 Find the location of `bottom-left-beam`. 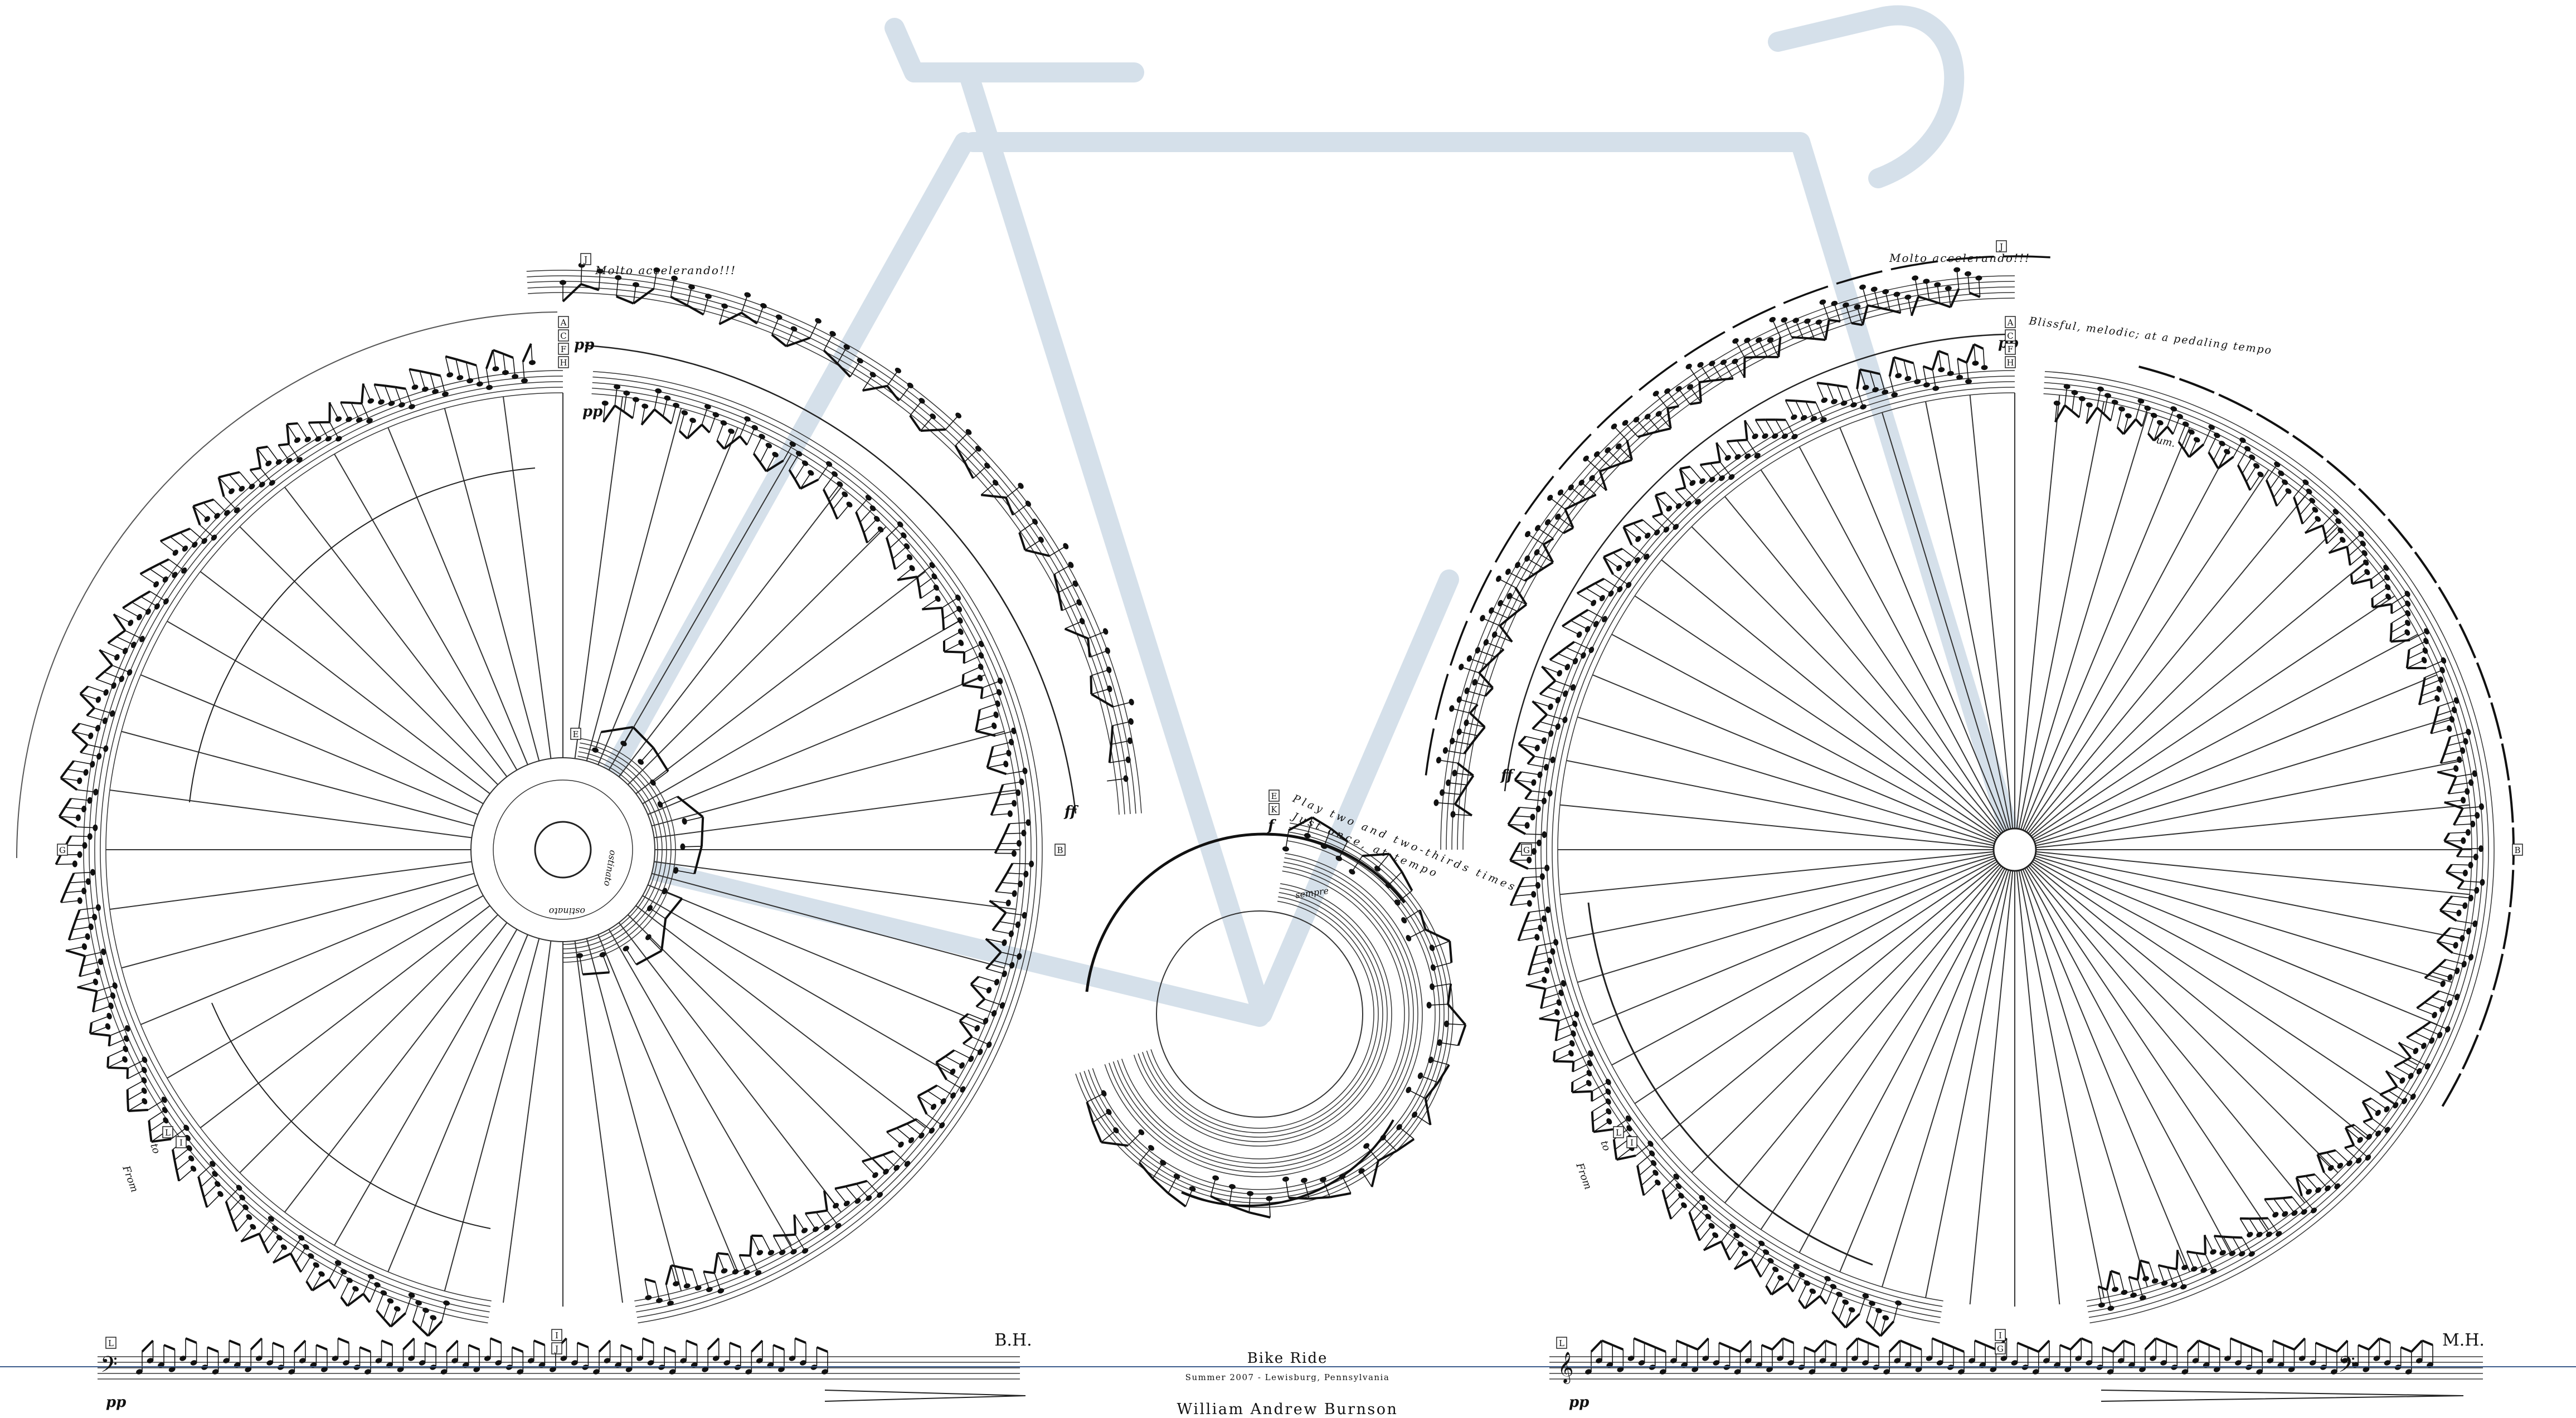

bottom-left-beam is located at coordinates (670, 1349).